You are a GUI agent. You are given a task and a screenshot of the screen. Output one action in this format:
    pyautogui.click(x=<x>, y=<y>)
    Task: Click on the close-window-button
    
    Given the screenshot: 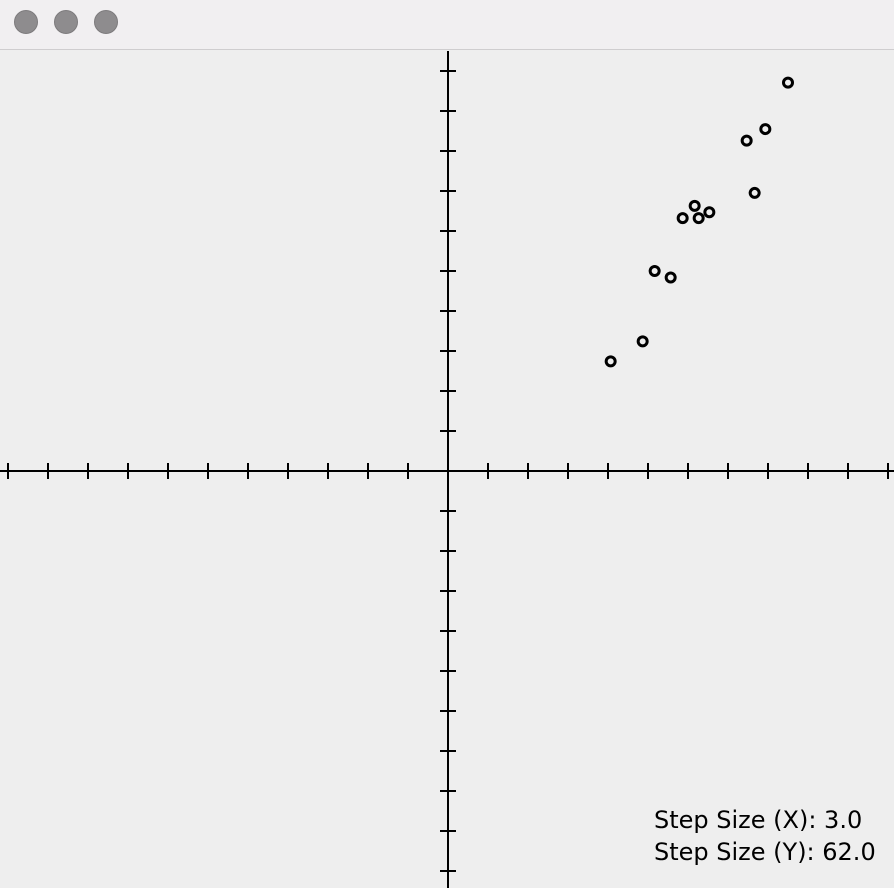 What is the action you would take?
    pyautogui.click(x=26, y=22)
    